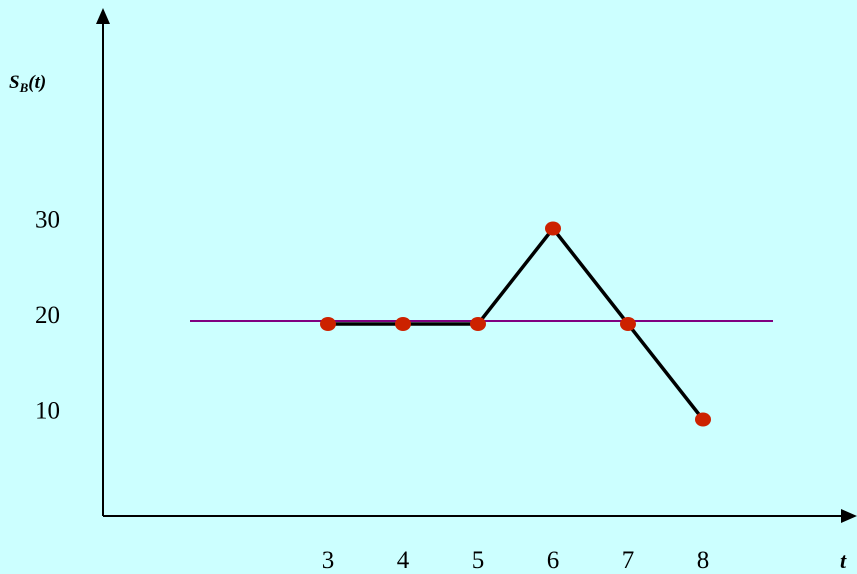  Describe the element at coordinates (24, 87) in the screenshot. I see `y-axis-title-subscript: B` at that location.